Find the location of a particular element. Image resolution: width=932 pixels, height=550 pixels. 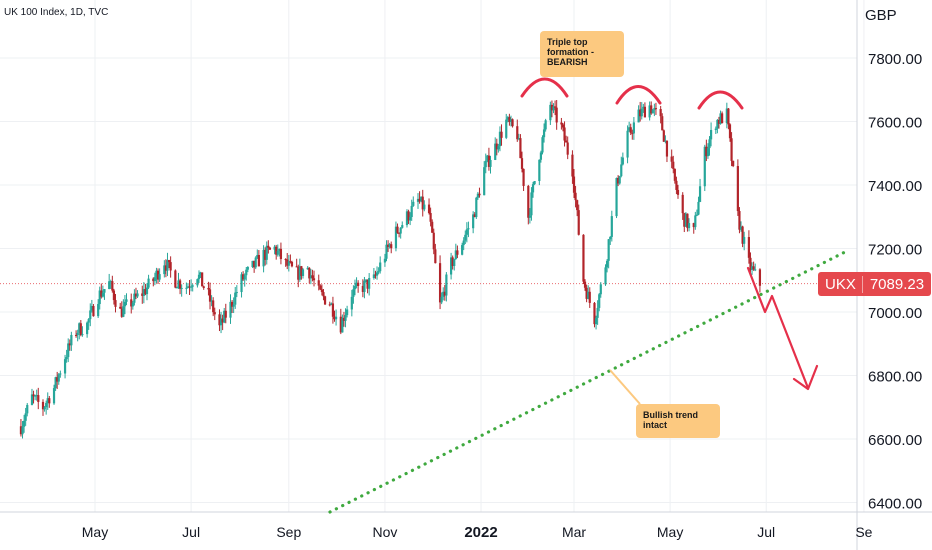

y-tick-label: 6600.00 is located at coordinates (895, 440).